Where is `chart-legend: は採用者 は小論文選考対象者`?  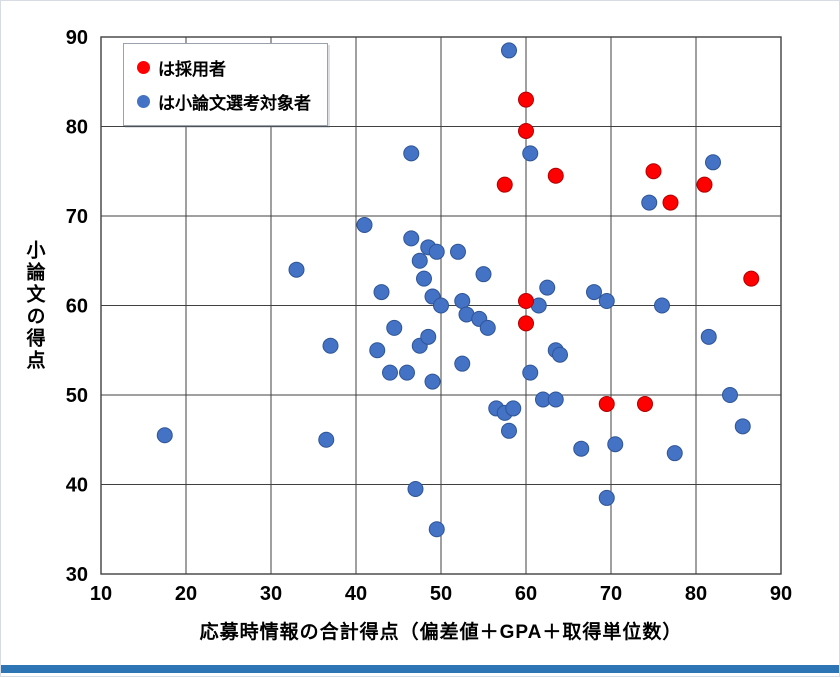 chart-legend: は採用者 は小論文選考対象者 is located at coordinates (225, 84).